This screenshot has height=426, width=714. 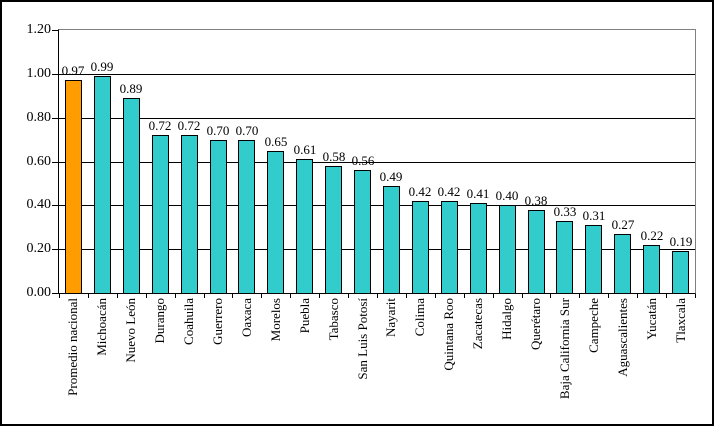 What do you see at coordinates (247, 130) in the screenshot?
I see `data-label: 0.70` at bounding box center [247, 130].